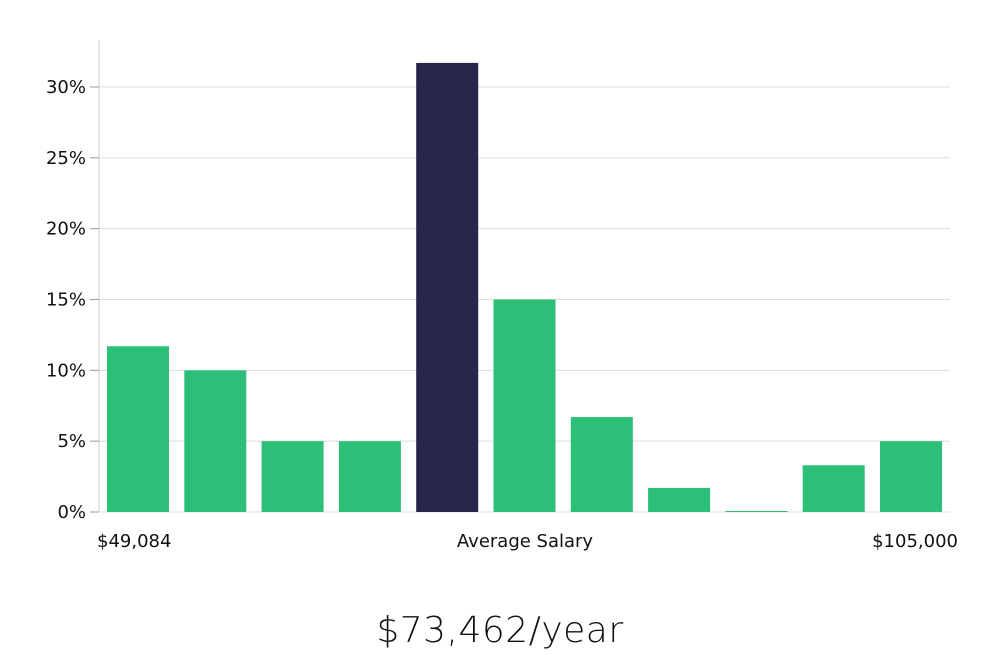 This screenshot has width=1000, height=660. I want to click on y-tick-label-5: 5%, so click(71, 441).